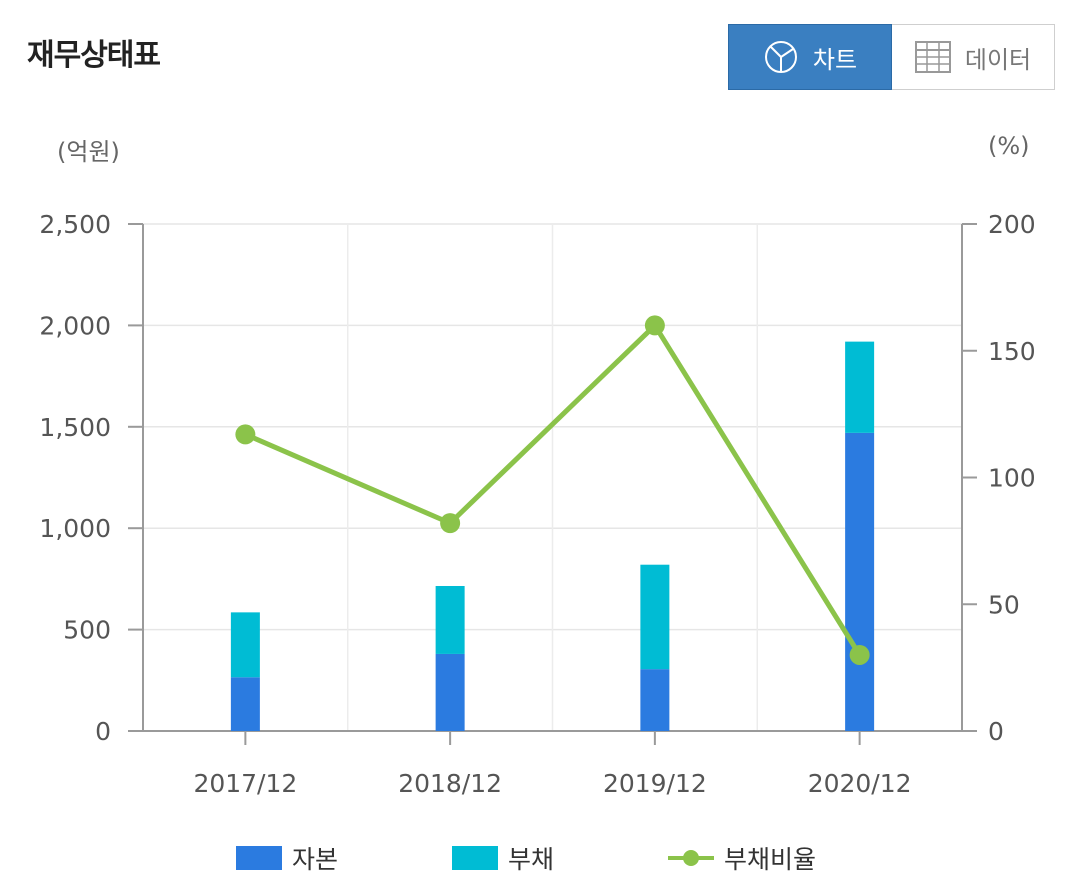  I want to click on left-axis-tick-label: 0, so click(103, 731).